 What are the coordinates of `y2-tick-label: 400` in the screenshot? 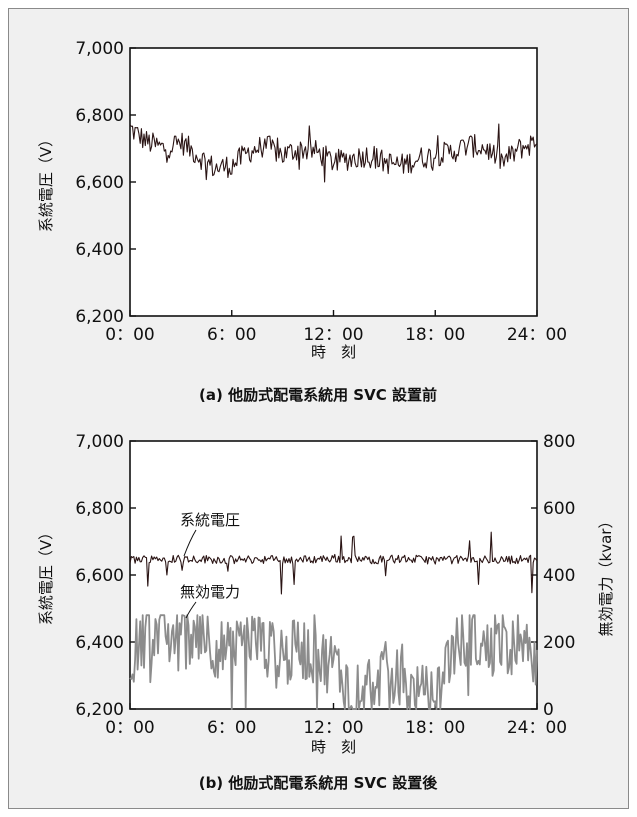 It's located at (559, 576).